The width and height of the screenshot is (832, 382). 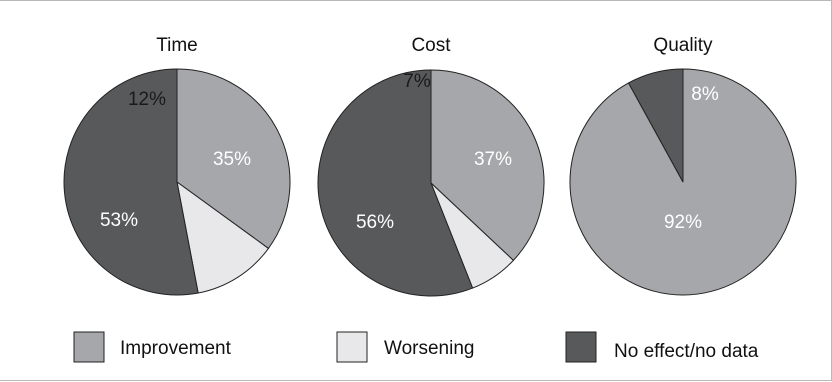 I want to click on legend-swatch-improvement, so click(x=89, y=347).